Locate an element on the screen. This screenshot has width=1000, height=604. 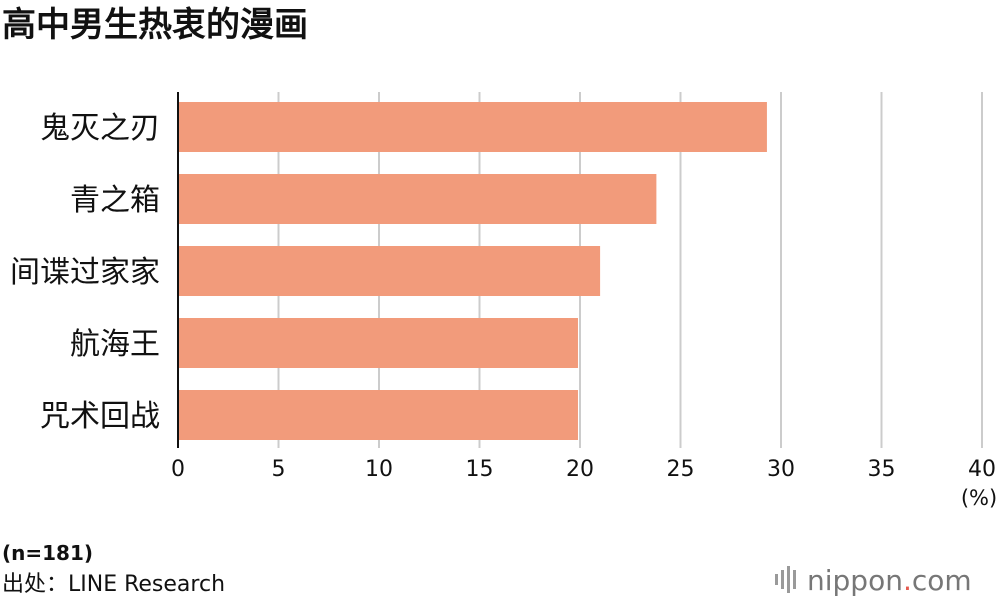
x-tick-label-2: 10 is located at coordinates (379, 469).